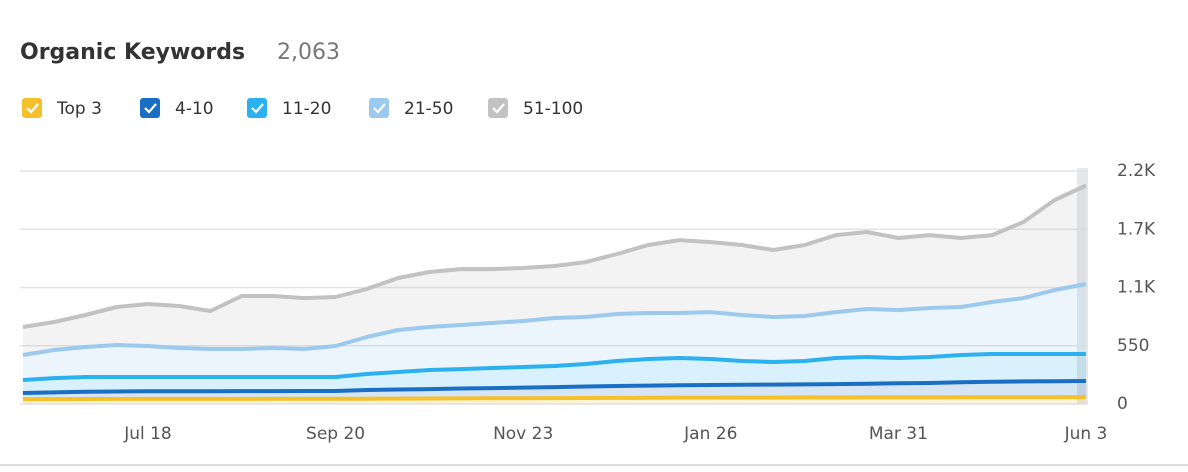 This screenshot has width=1188, height=472. I want to click on legend-label: 11-20, so click(306, 109).